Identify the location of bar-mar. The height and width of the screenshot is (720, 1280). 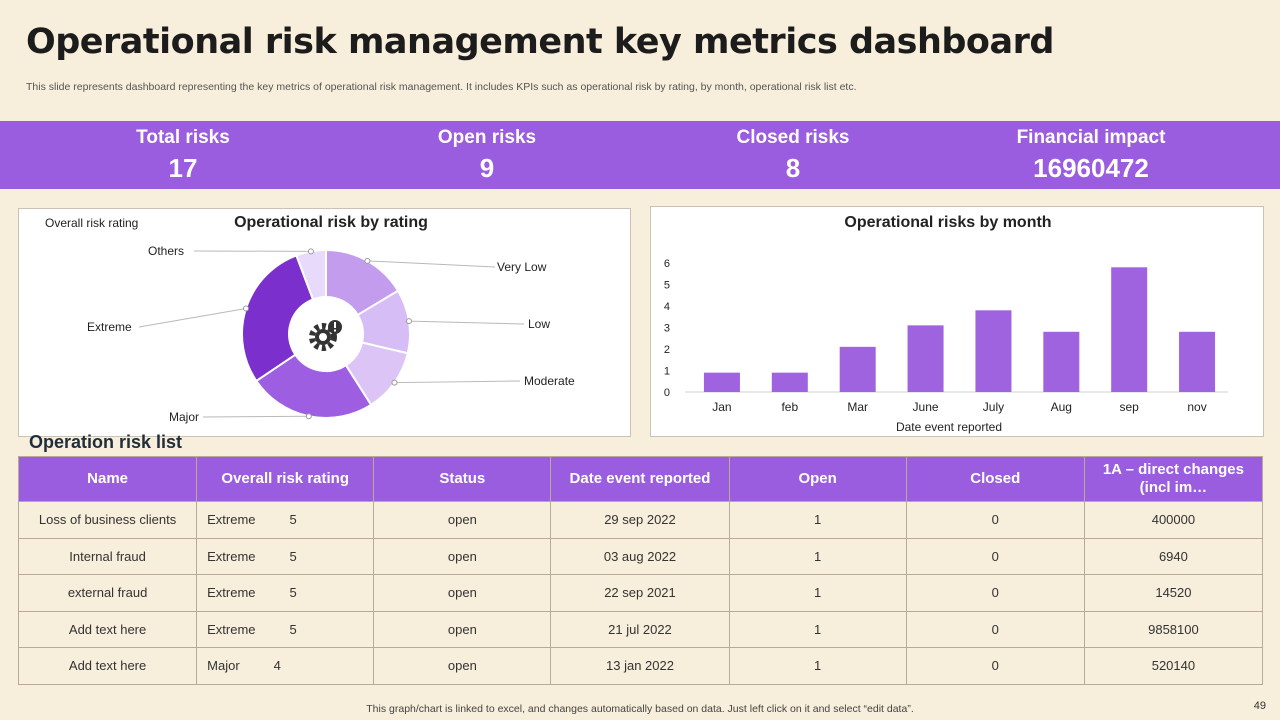
(857, 369).